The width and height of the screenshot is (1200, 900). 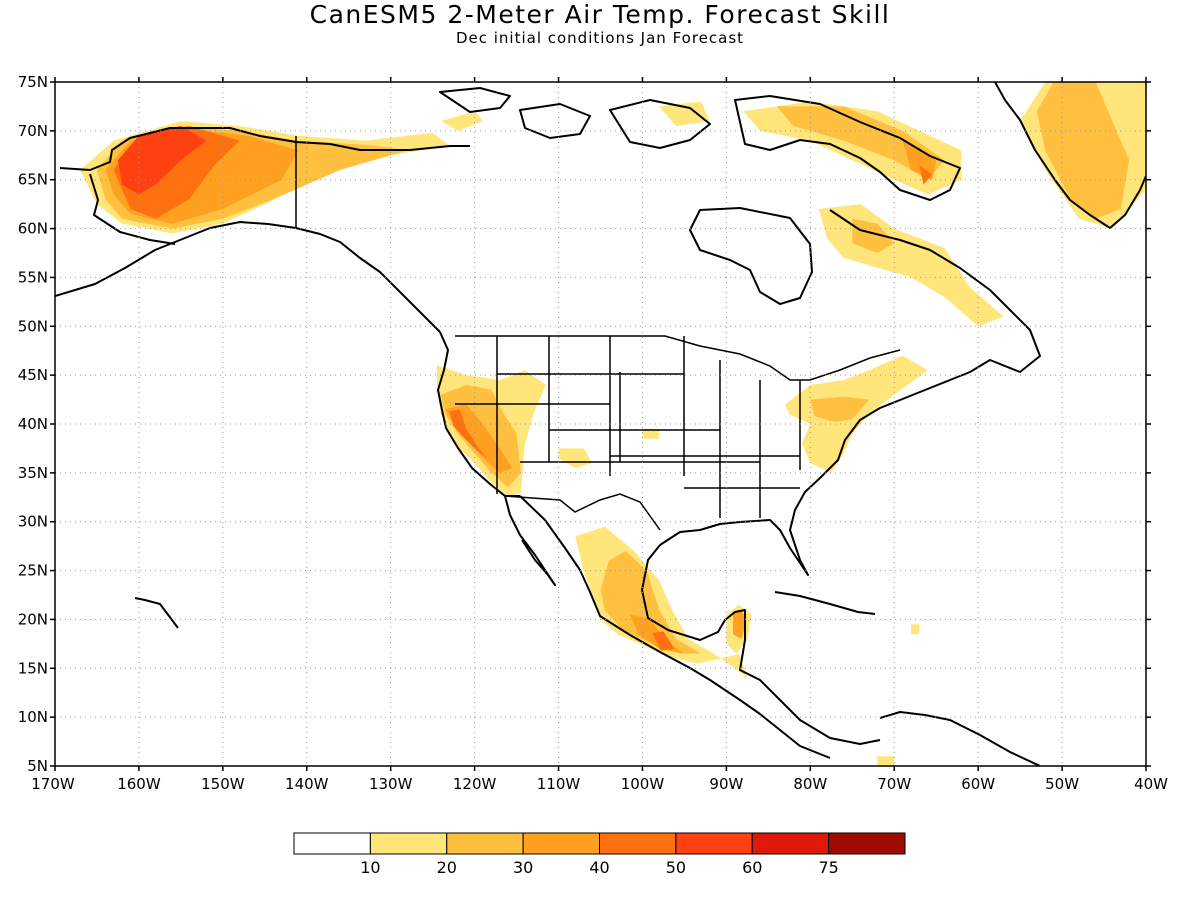 I want to click on lat-tick-label: 25N, so click(x=33, y=571).